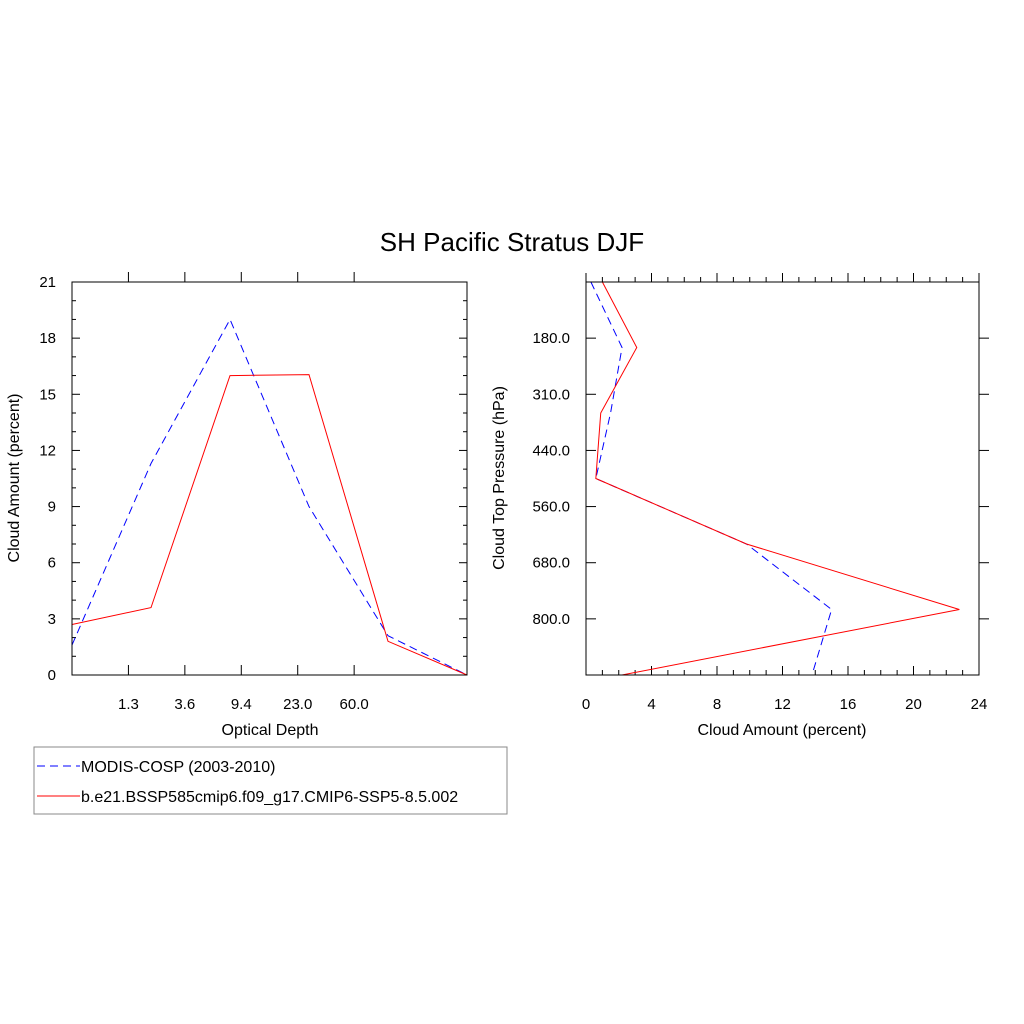 Image resolution: width=1024 pixels, height=1024 pixels. I want to click on left-y-tick-label: 12, so click(47, 450).